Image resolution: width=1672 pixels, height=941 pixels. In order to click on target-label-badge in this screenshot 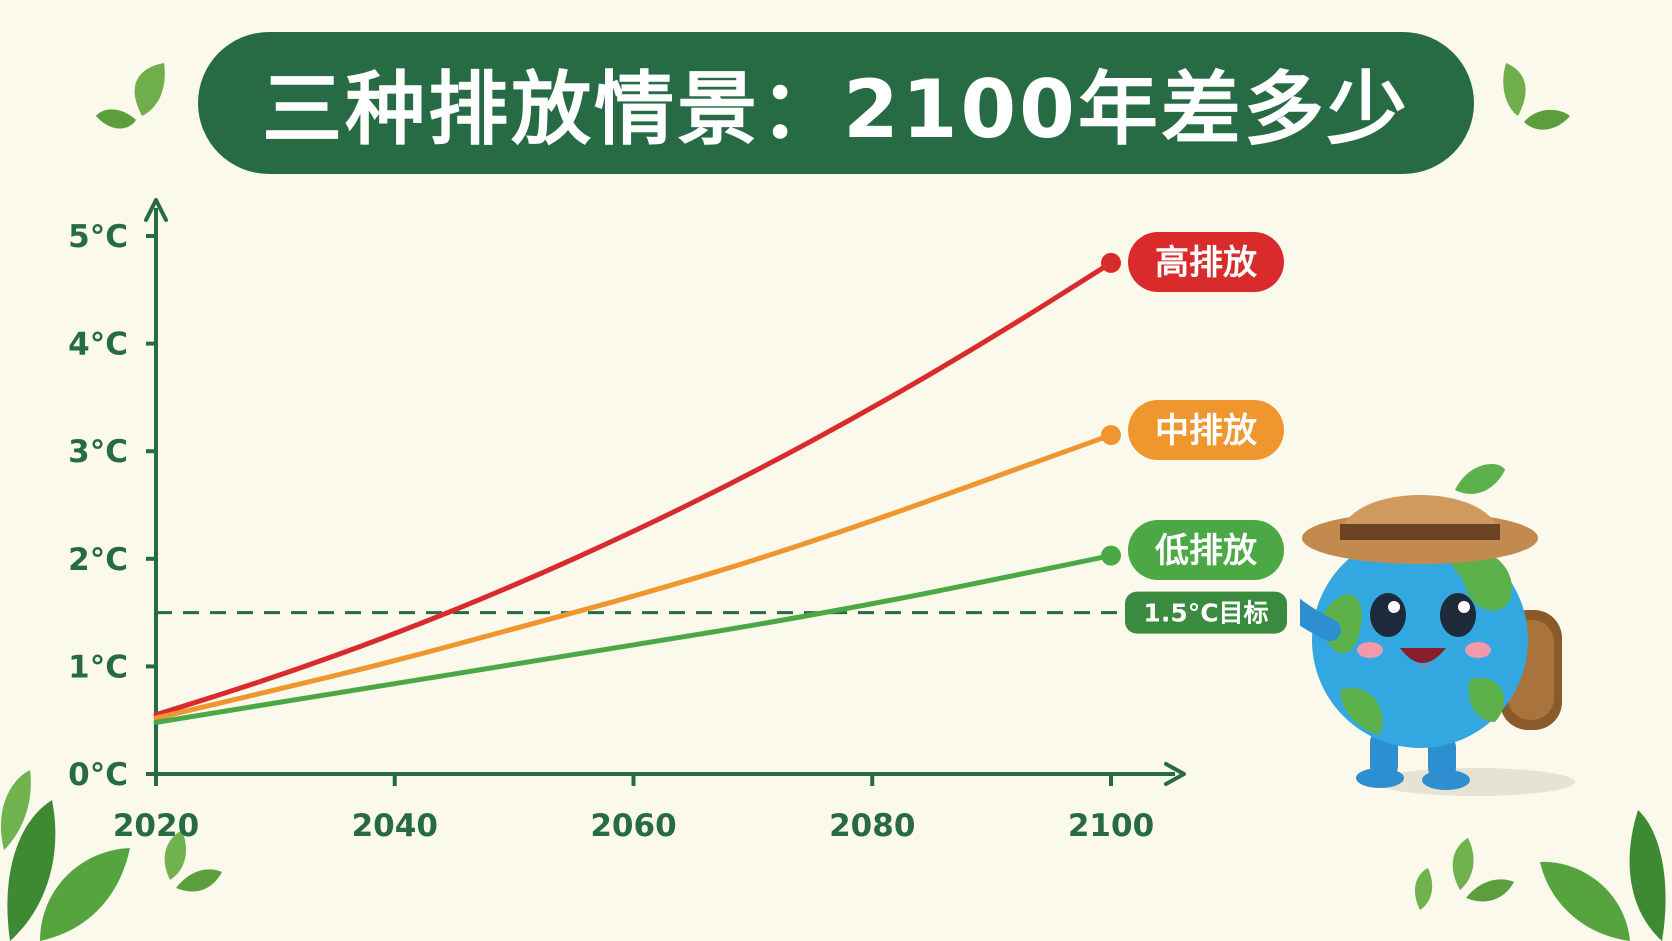, I will do `click(1206, 612)`.